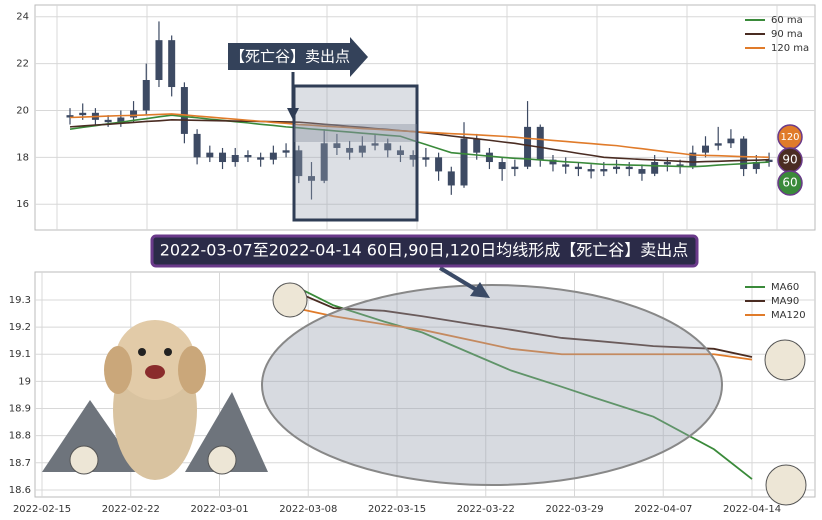  Describe the element at coordinates (663, 509) in the screenshot. I see `x-tick-label: 2022-04-07` at that location.